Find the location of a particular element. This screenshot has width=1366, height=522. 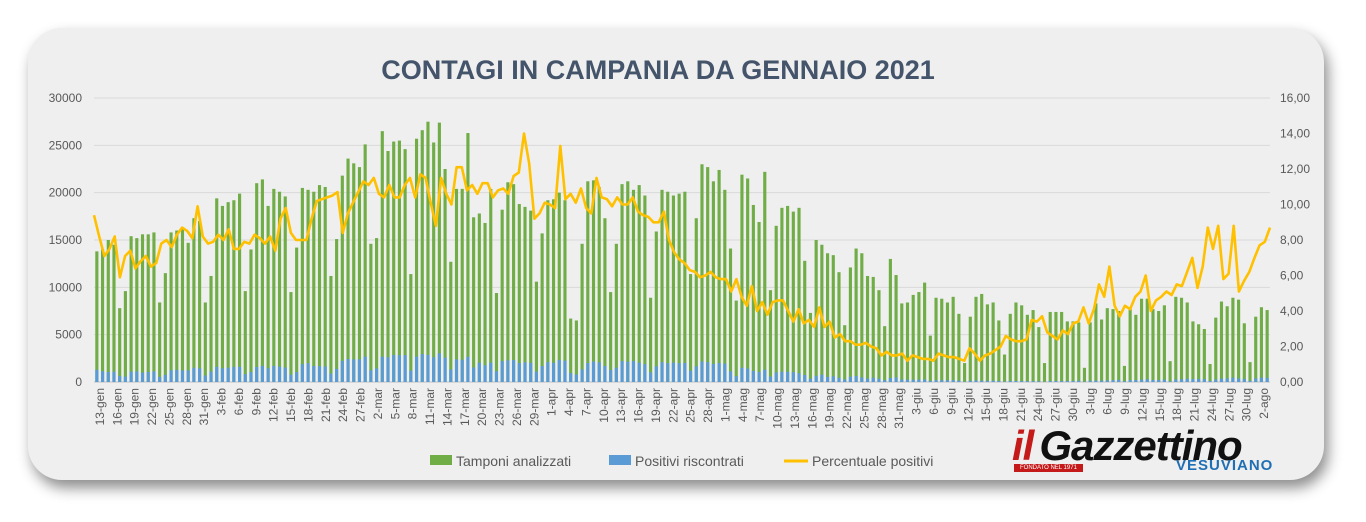

x-tick-label: 27-lug is located at coordinates (1229, 404).